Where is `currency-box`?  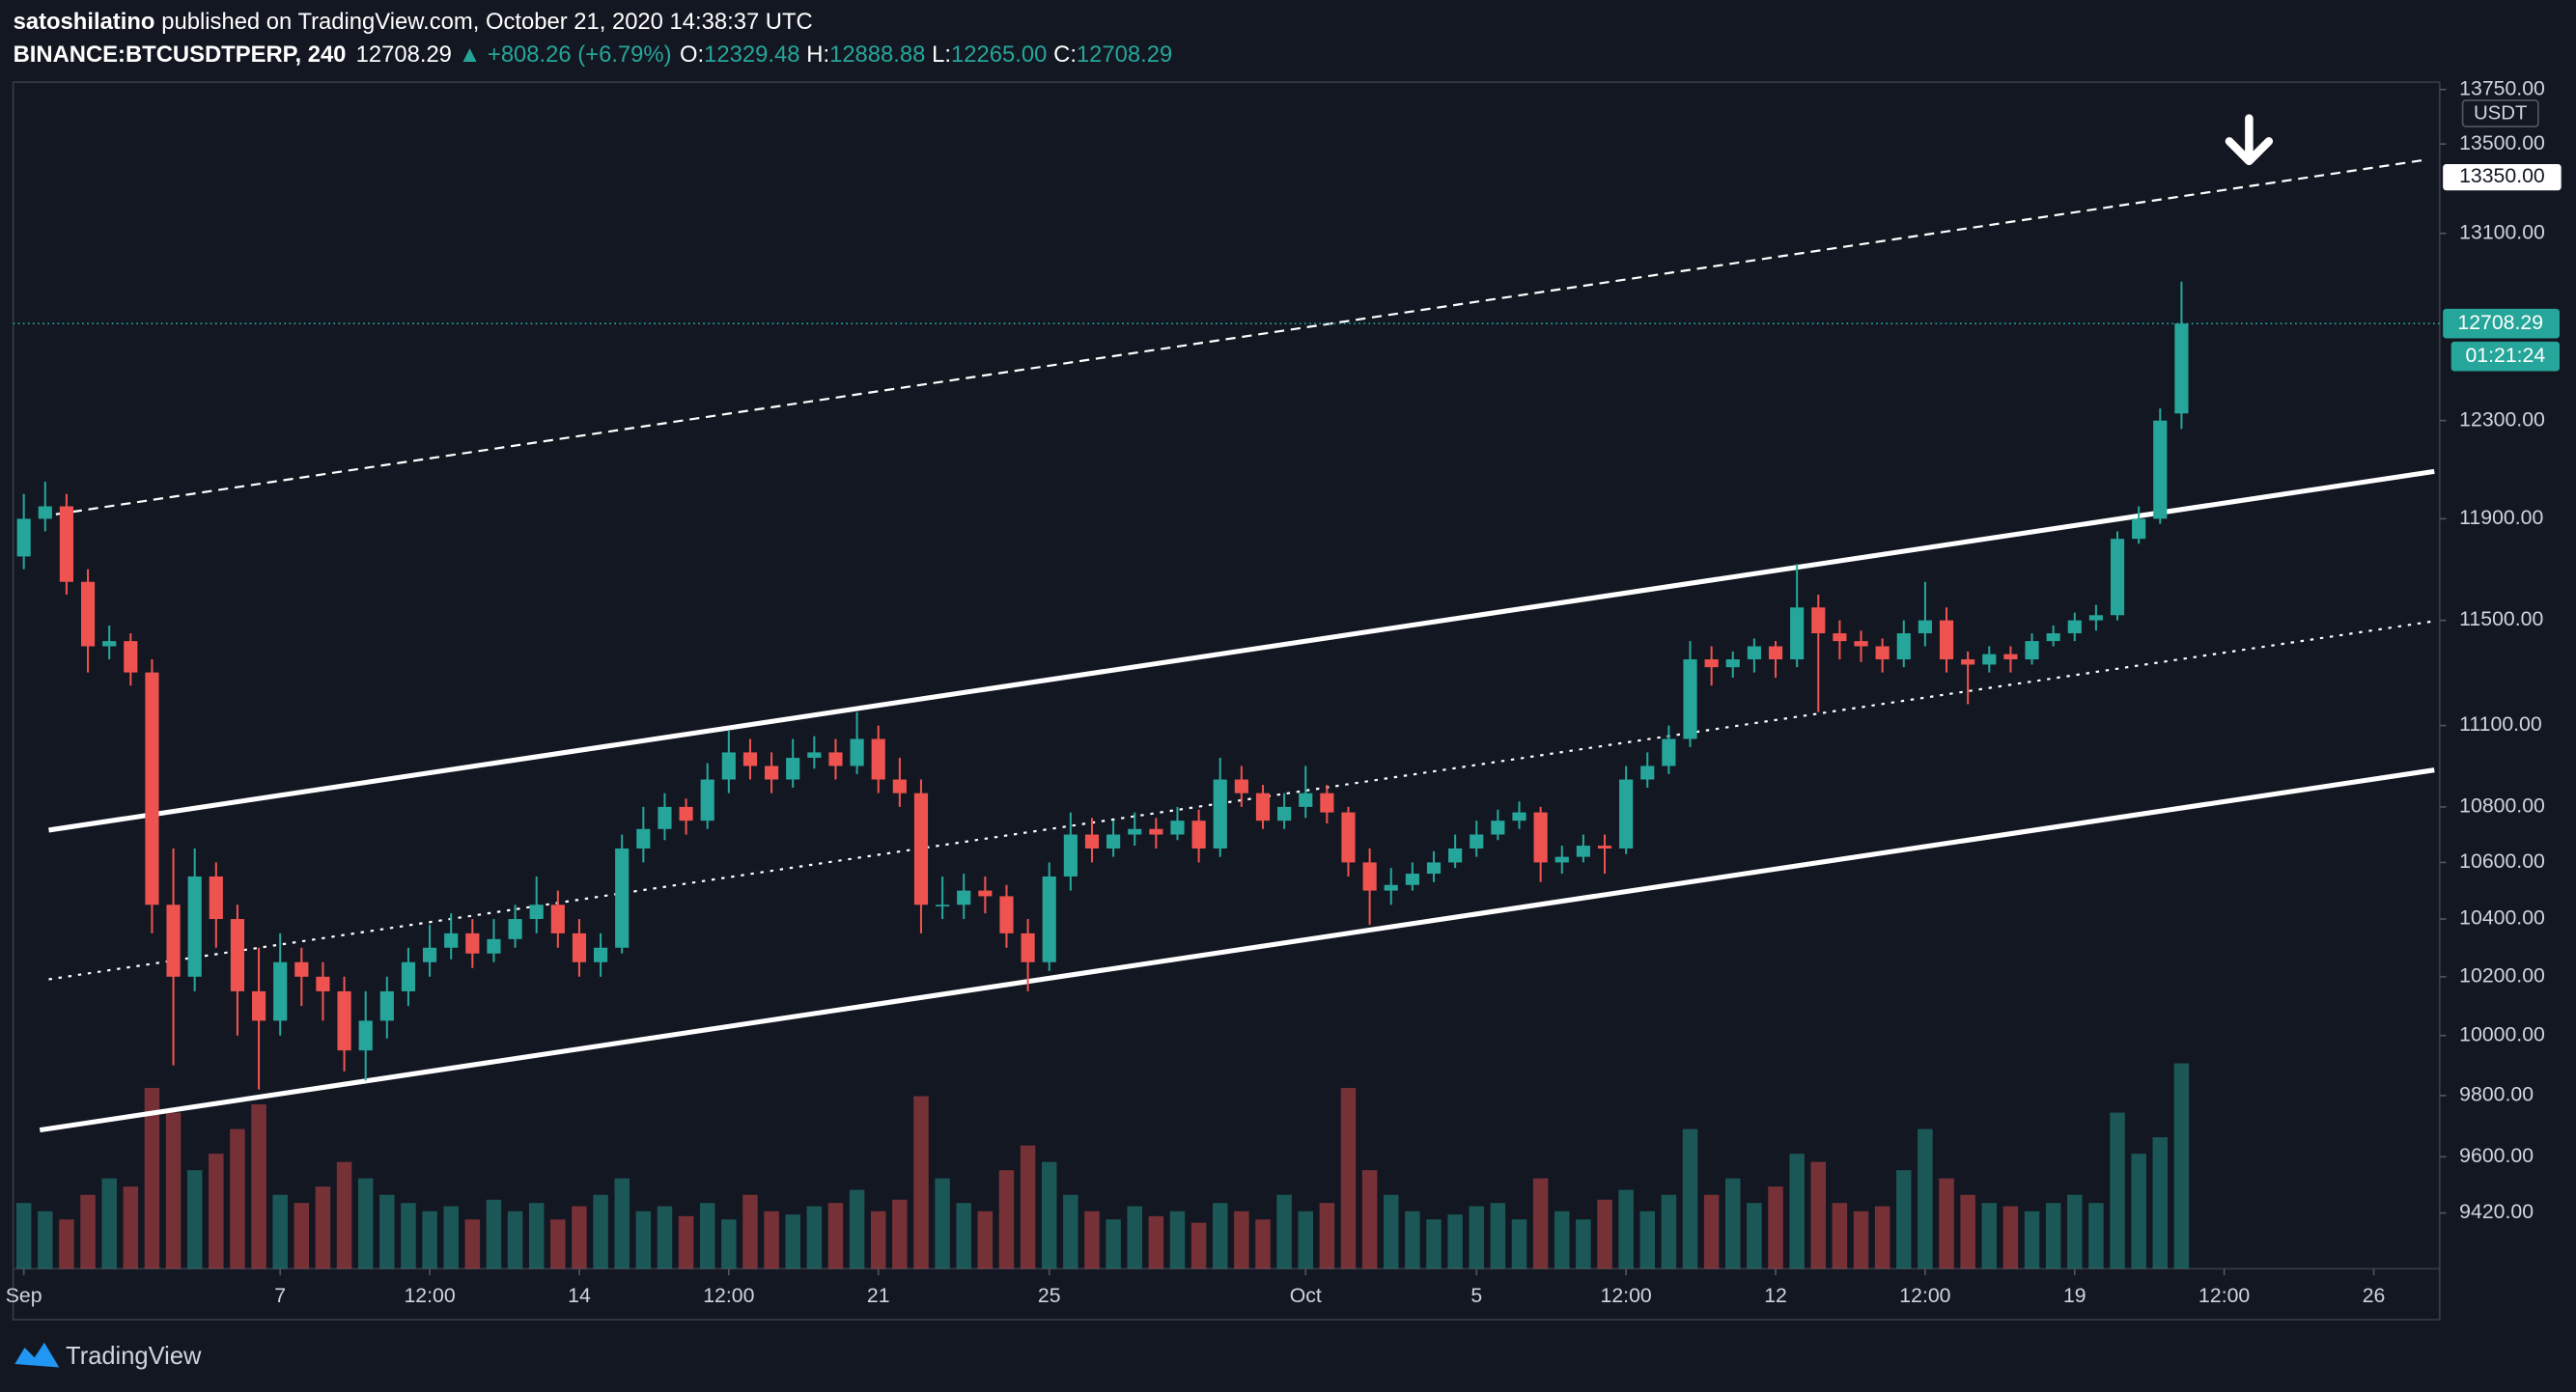 currency-box is located at coordinates (2500, 113).